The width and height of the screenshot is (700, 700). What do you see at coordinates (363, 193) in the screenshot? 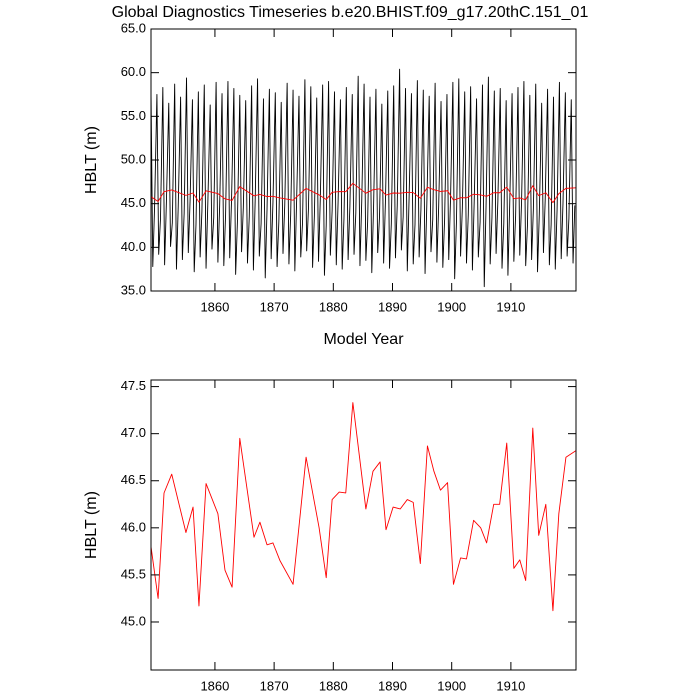
I see `data-line` at bounding box center [363, 193].